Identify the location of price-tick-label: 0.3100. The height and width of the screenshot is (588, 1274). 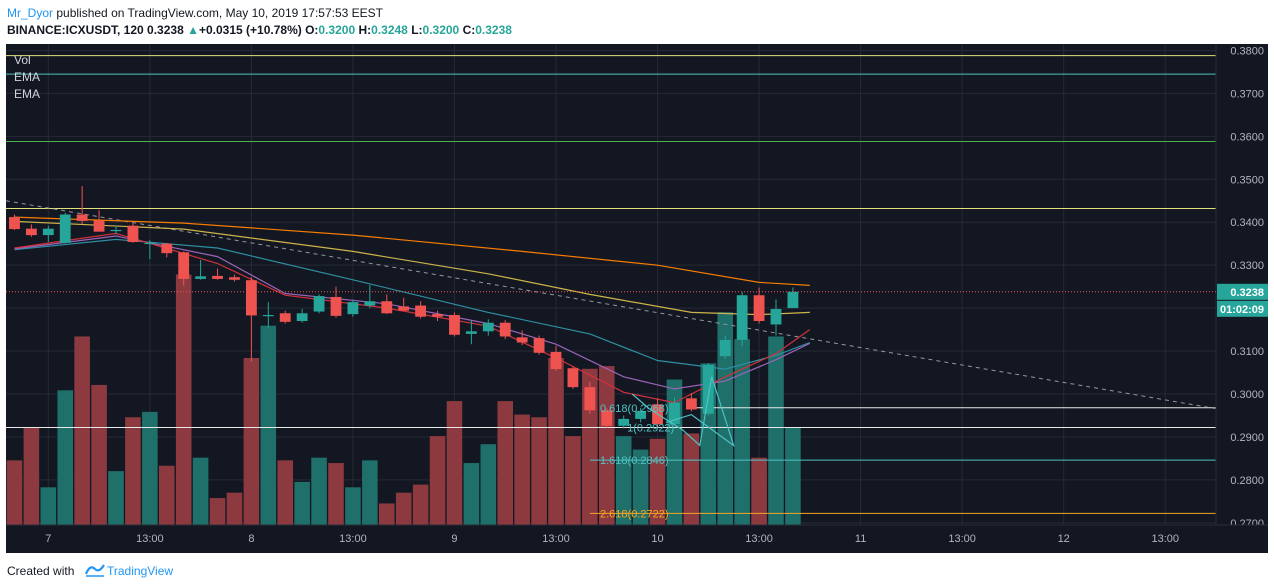
(1247, 352).